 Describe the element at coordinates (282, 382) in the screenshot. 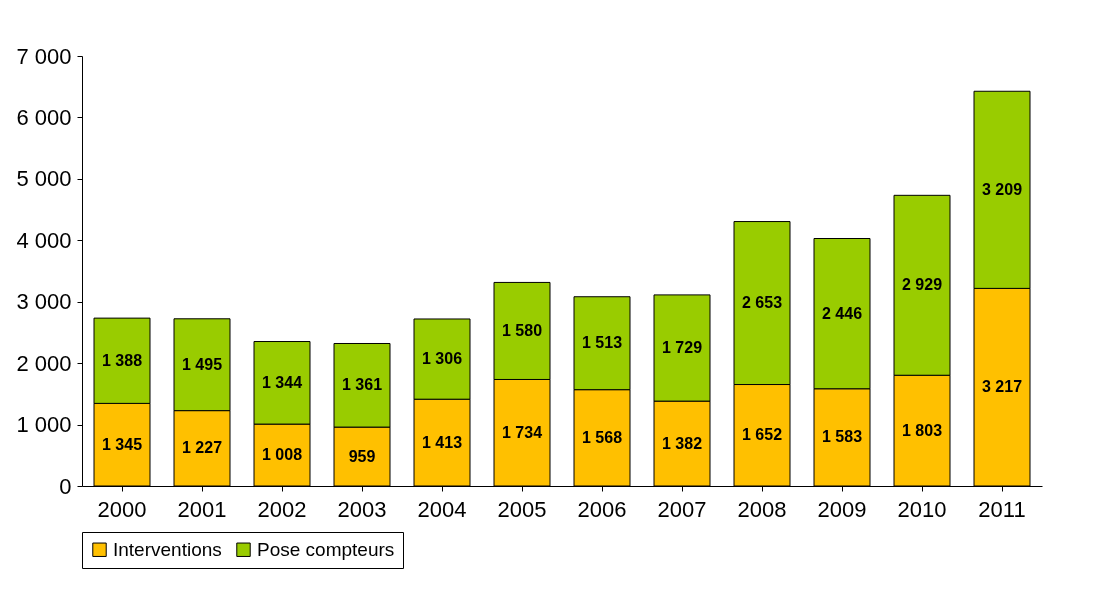

I see `data-label: 1 344` at that location.